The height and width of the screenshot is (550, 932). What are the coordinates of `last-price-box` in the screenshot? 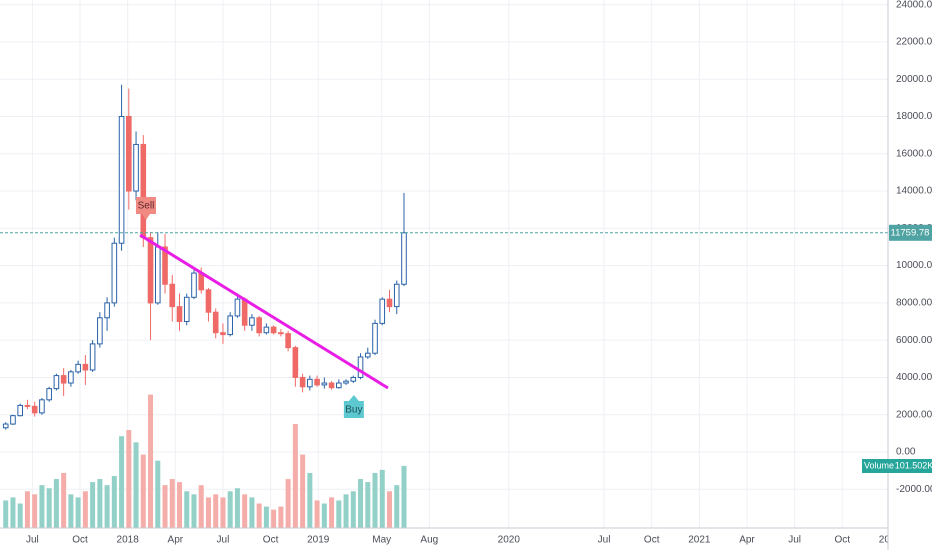 It's located at (910, 232).